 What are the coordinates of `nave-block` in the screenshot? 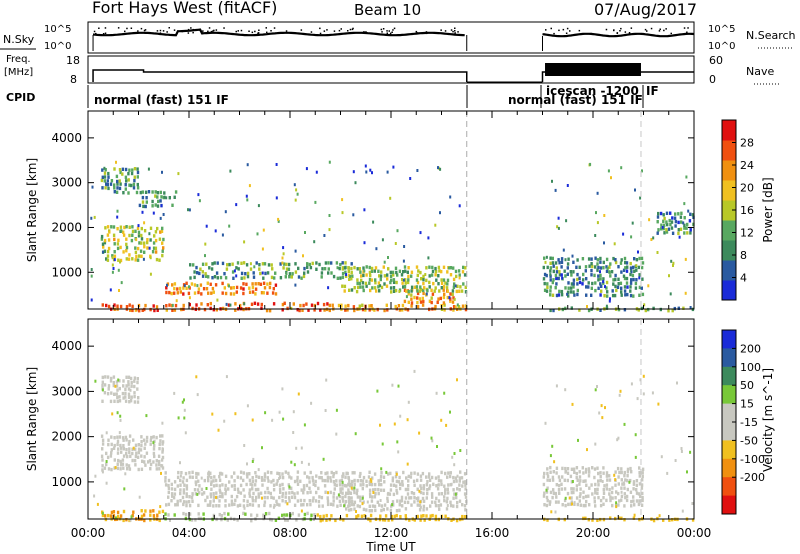 It's located at (593, 69).